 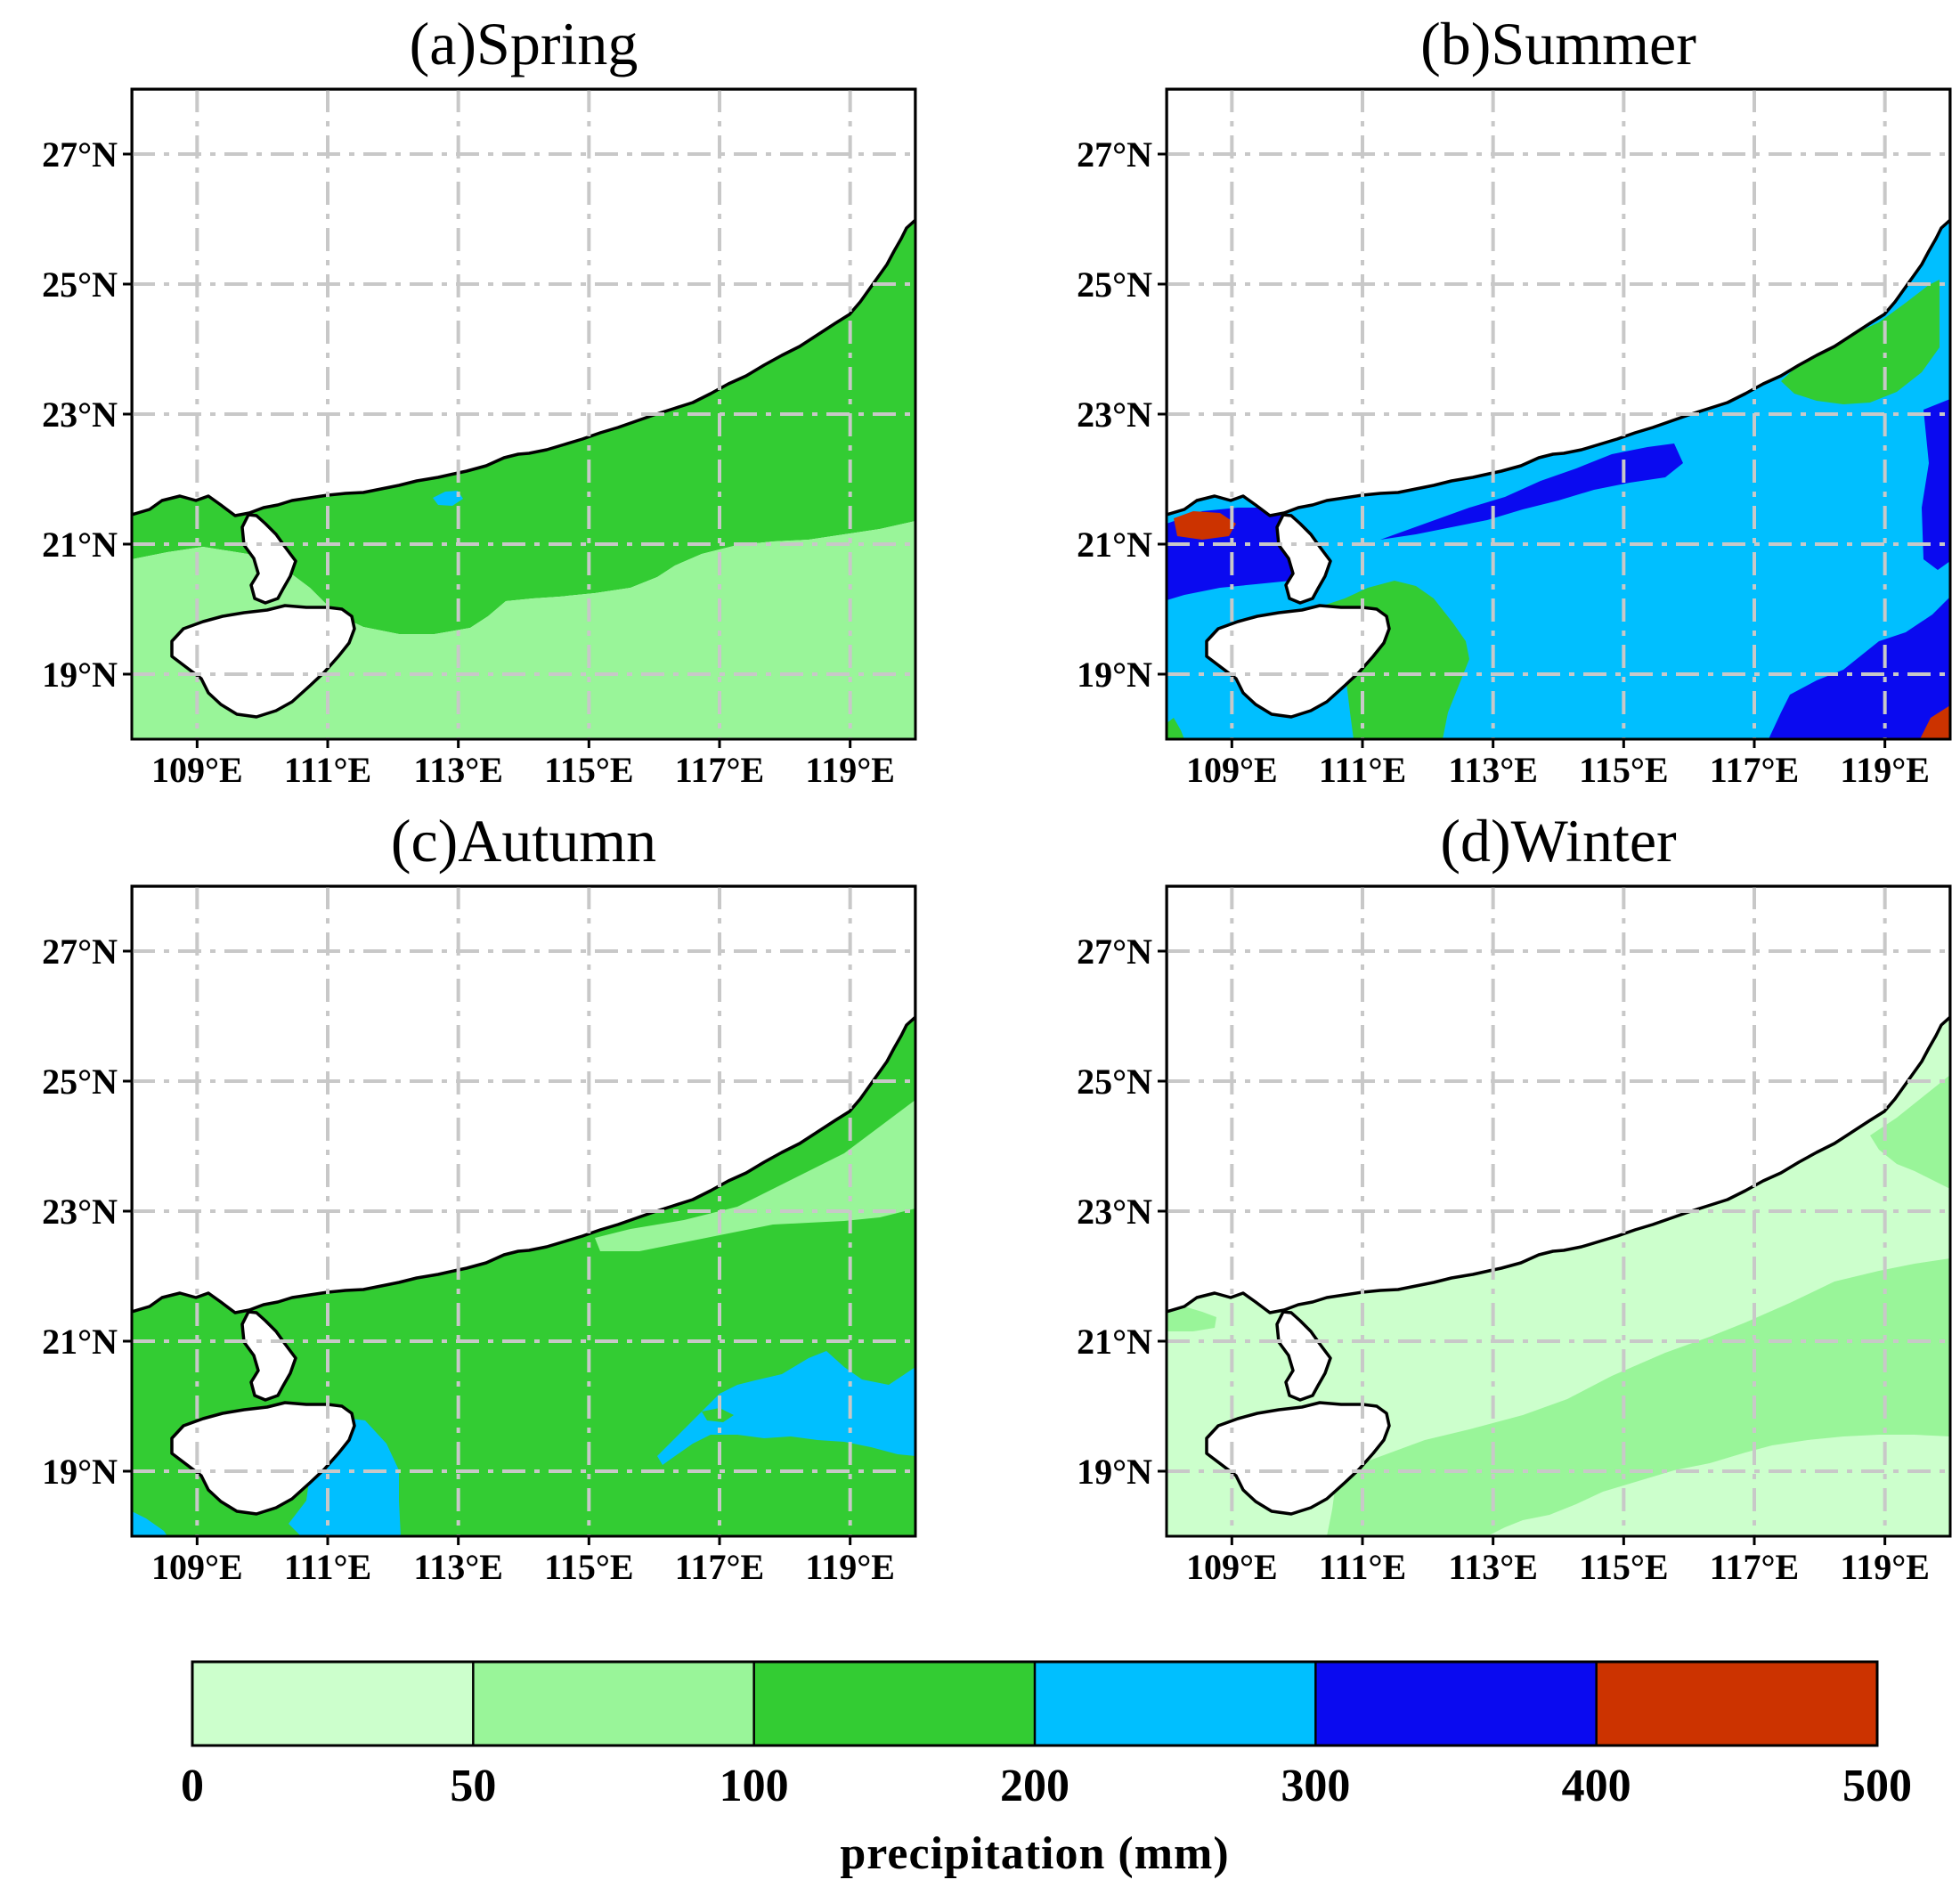 I want to click on colorbar-tick-label: 500, so click(x=1877, y=1786).